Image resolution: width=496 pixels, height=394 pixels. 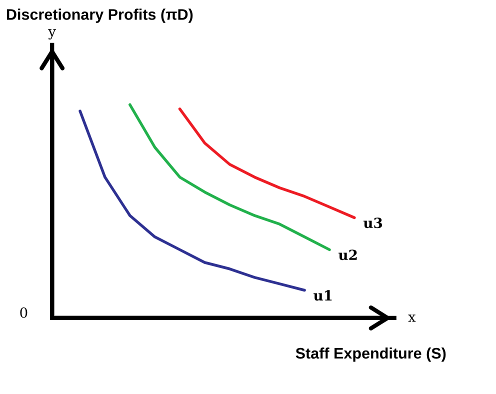 What do you see at coordinates (371, 354) in the screenshot?
I see `x-axis-title: Staff Expenditure (S)` at bounding box center [371, 354].